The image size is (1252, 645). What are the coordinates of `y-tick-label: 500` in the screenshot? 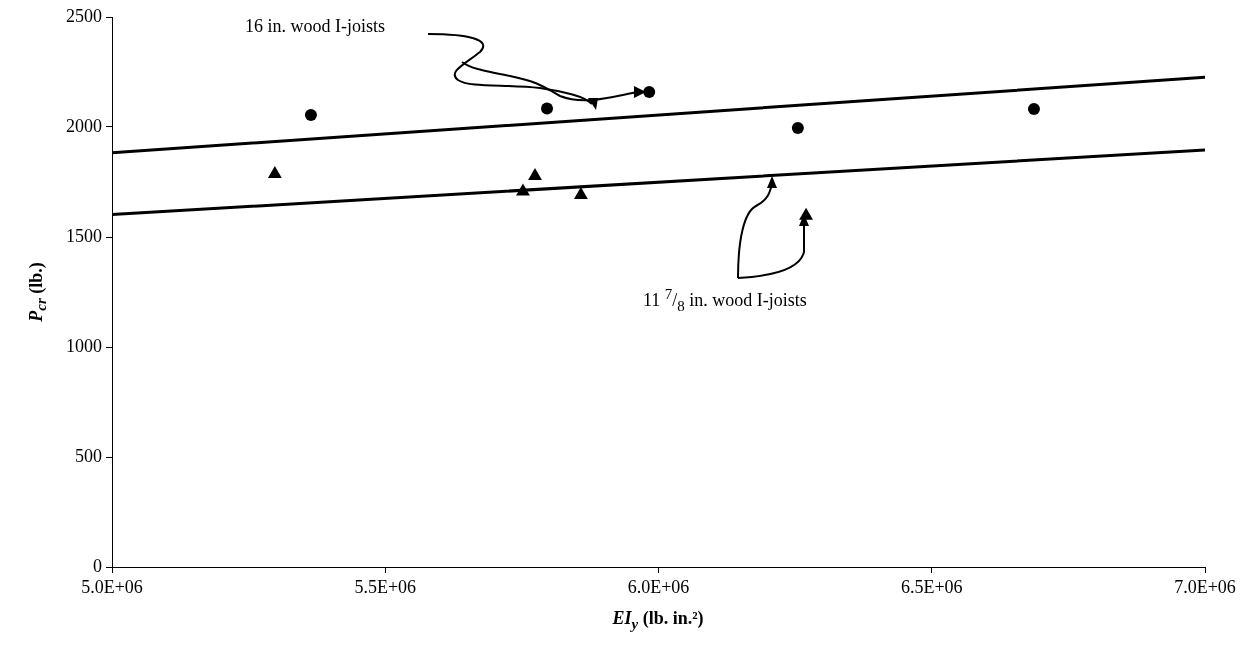 It's located at (88, 455).